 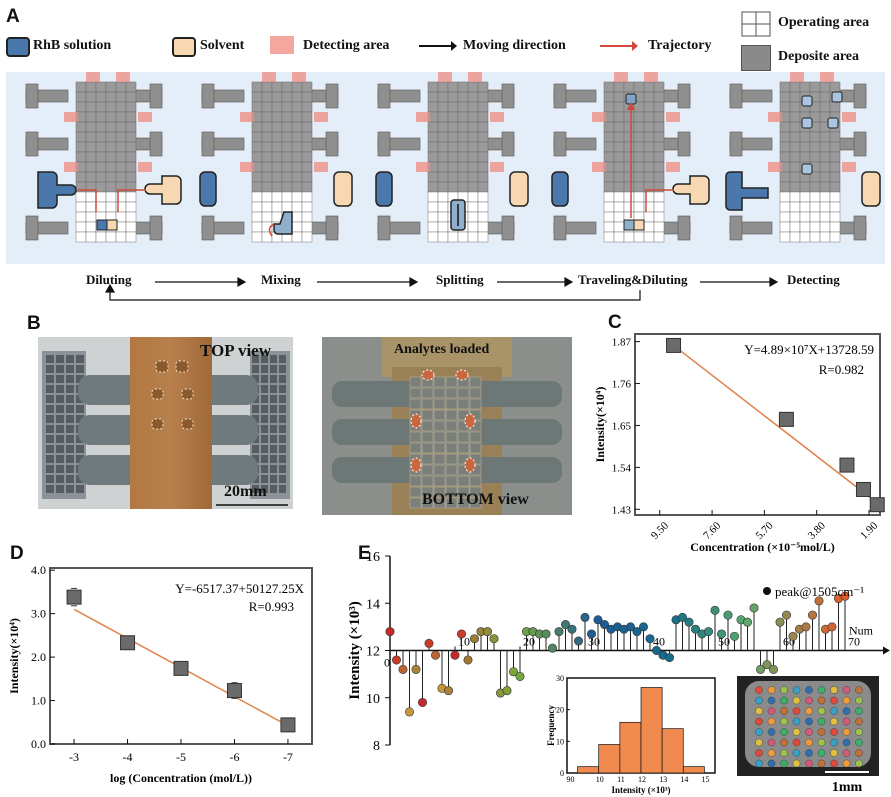 I want to click on y-tick-label: 3.0, so click(x=38, y=614).